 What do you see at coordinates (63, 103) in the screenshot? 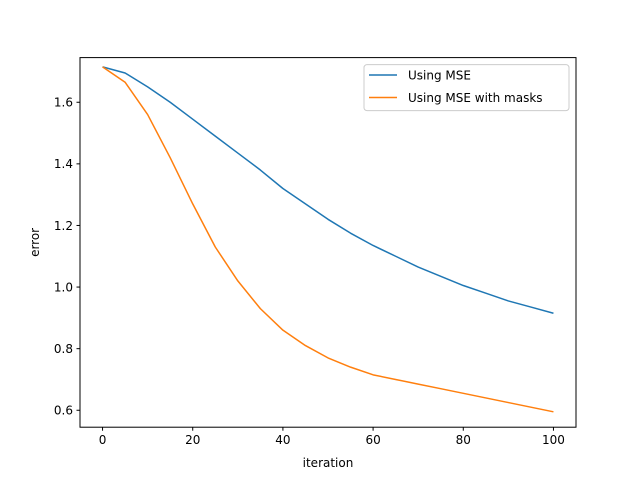
I see `y-tick-label: 1.6` at bounding box center [63, 103].